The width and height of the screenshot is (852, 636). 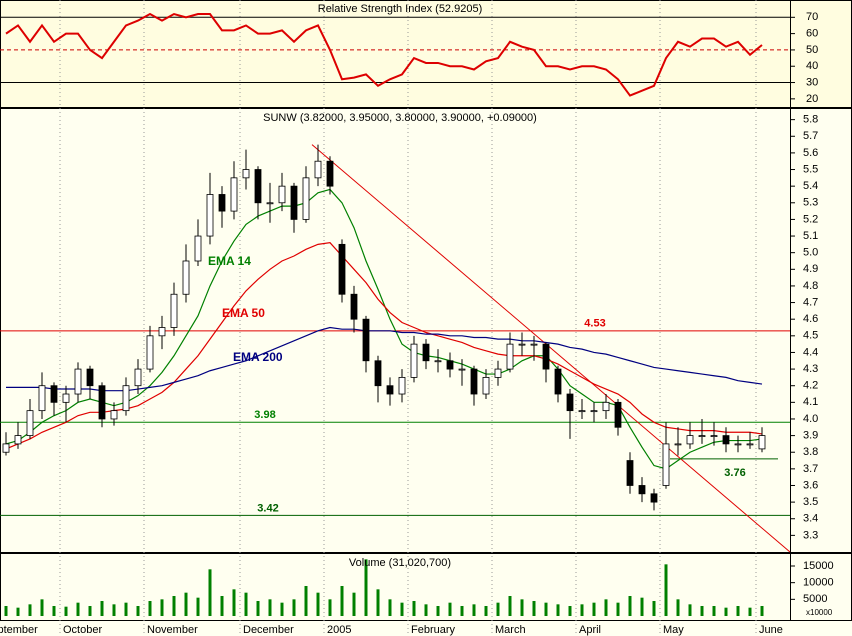 What do you see at coordinates (433, 630) in the screenshot?
I see `x-tick-label: February` at bounding box center [433, 630].